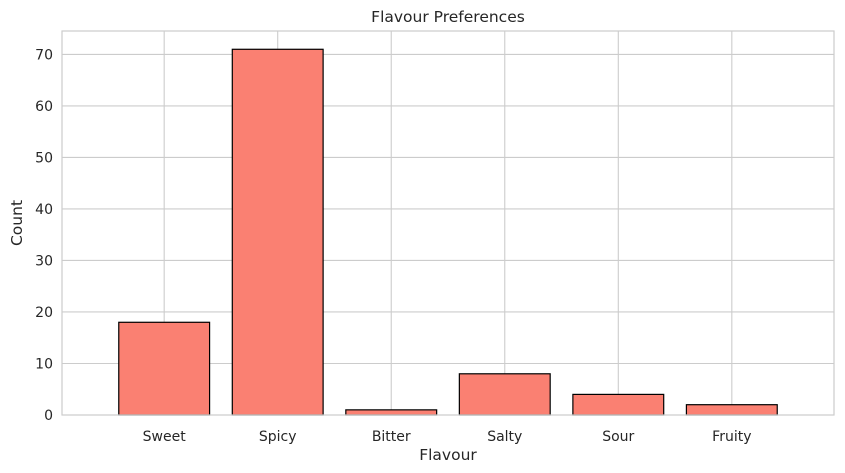  What do you see at coordinates (504, 394) in the screenshot?
I see `bar-salty` at bounding box center [504, 394].